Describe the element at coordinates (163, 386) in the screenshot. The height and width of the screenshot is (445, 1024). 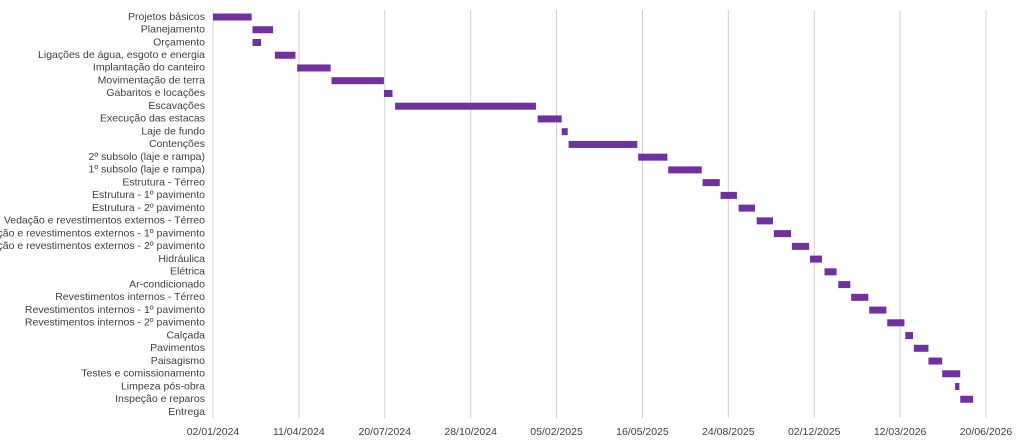
I see `y-tick-label: Limpeza pós-obra` at that location.